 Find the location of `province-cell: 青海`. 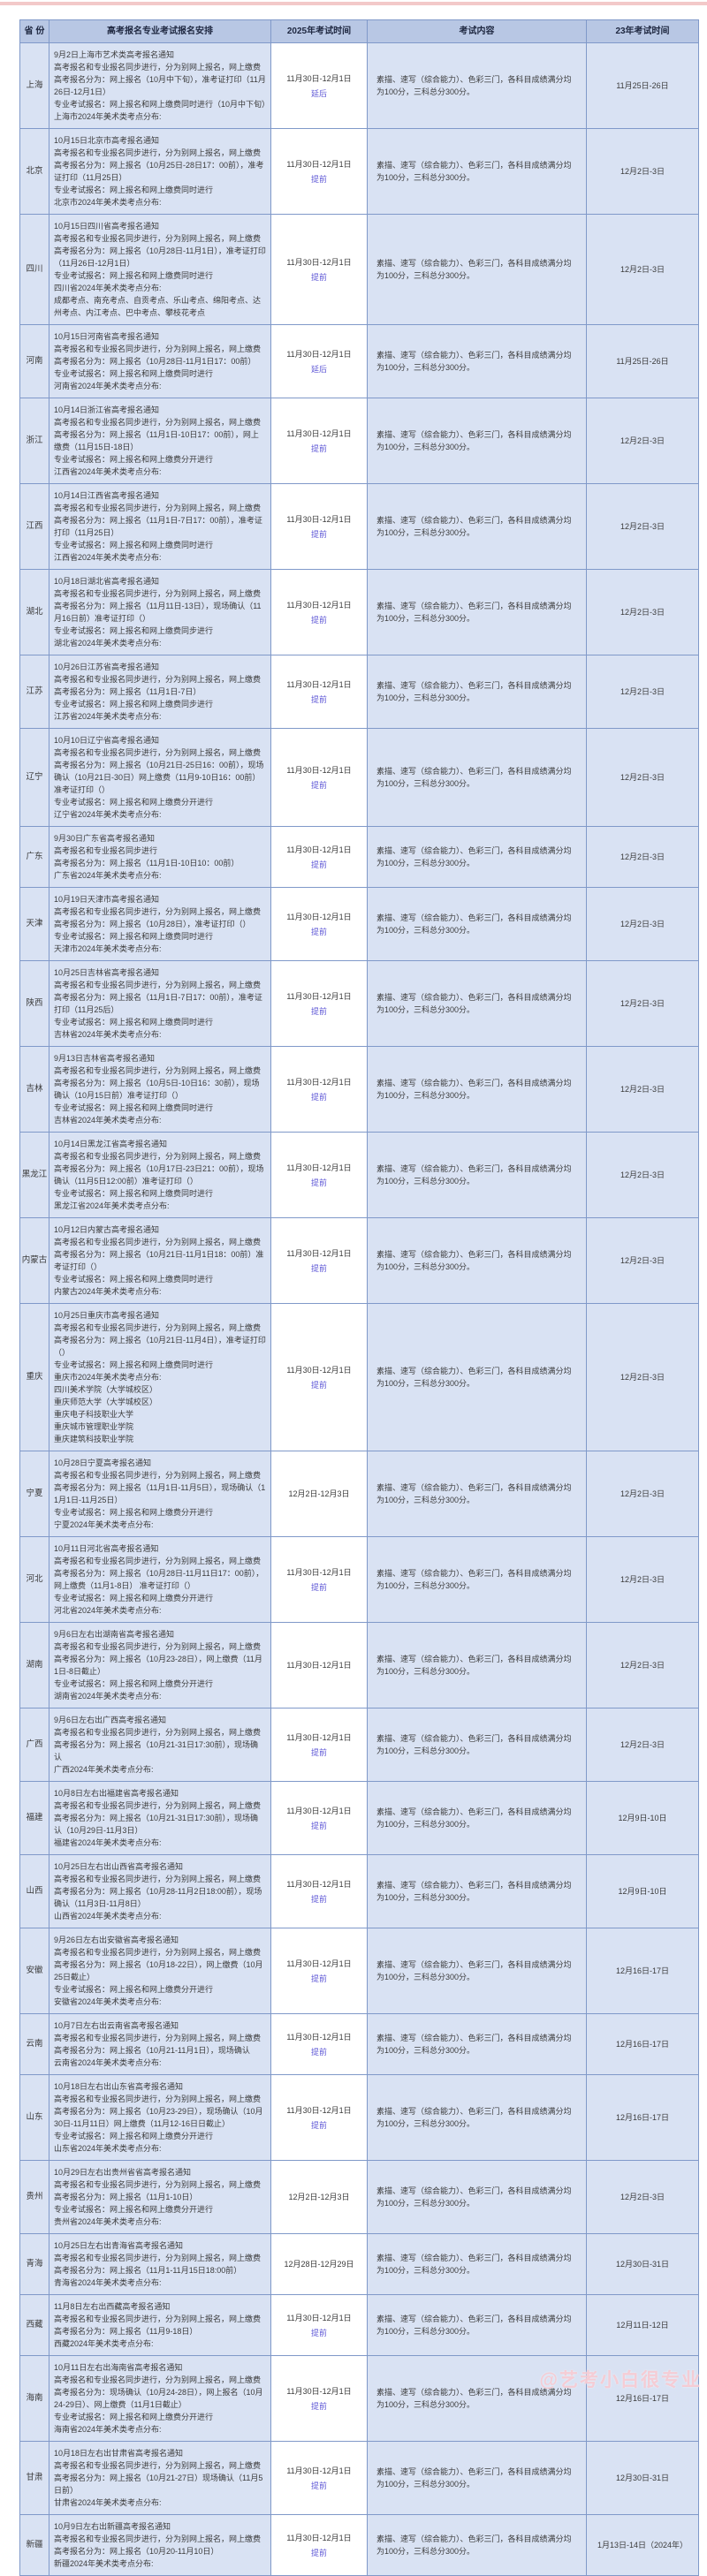

province-cell: 青海 is located at coordinates (34, 2264).